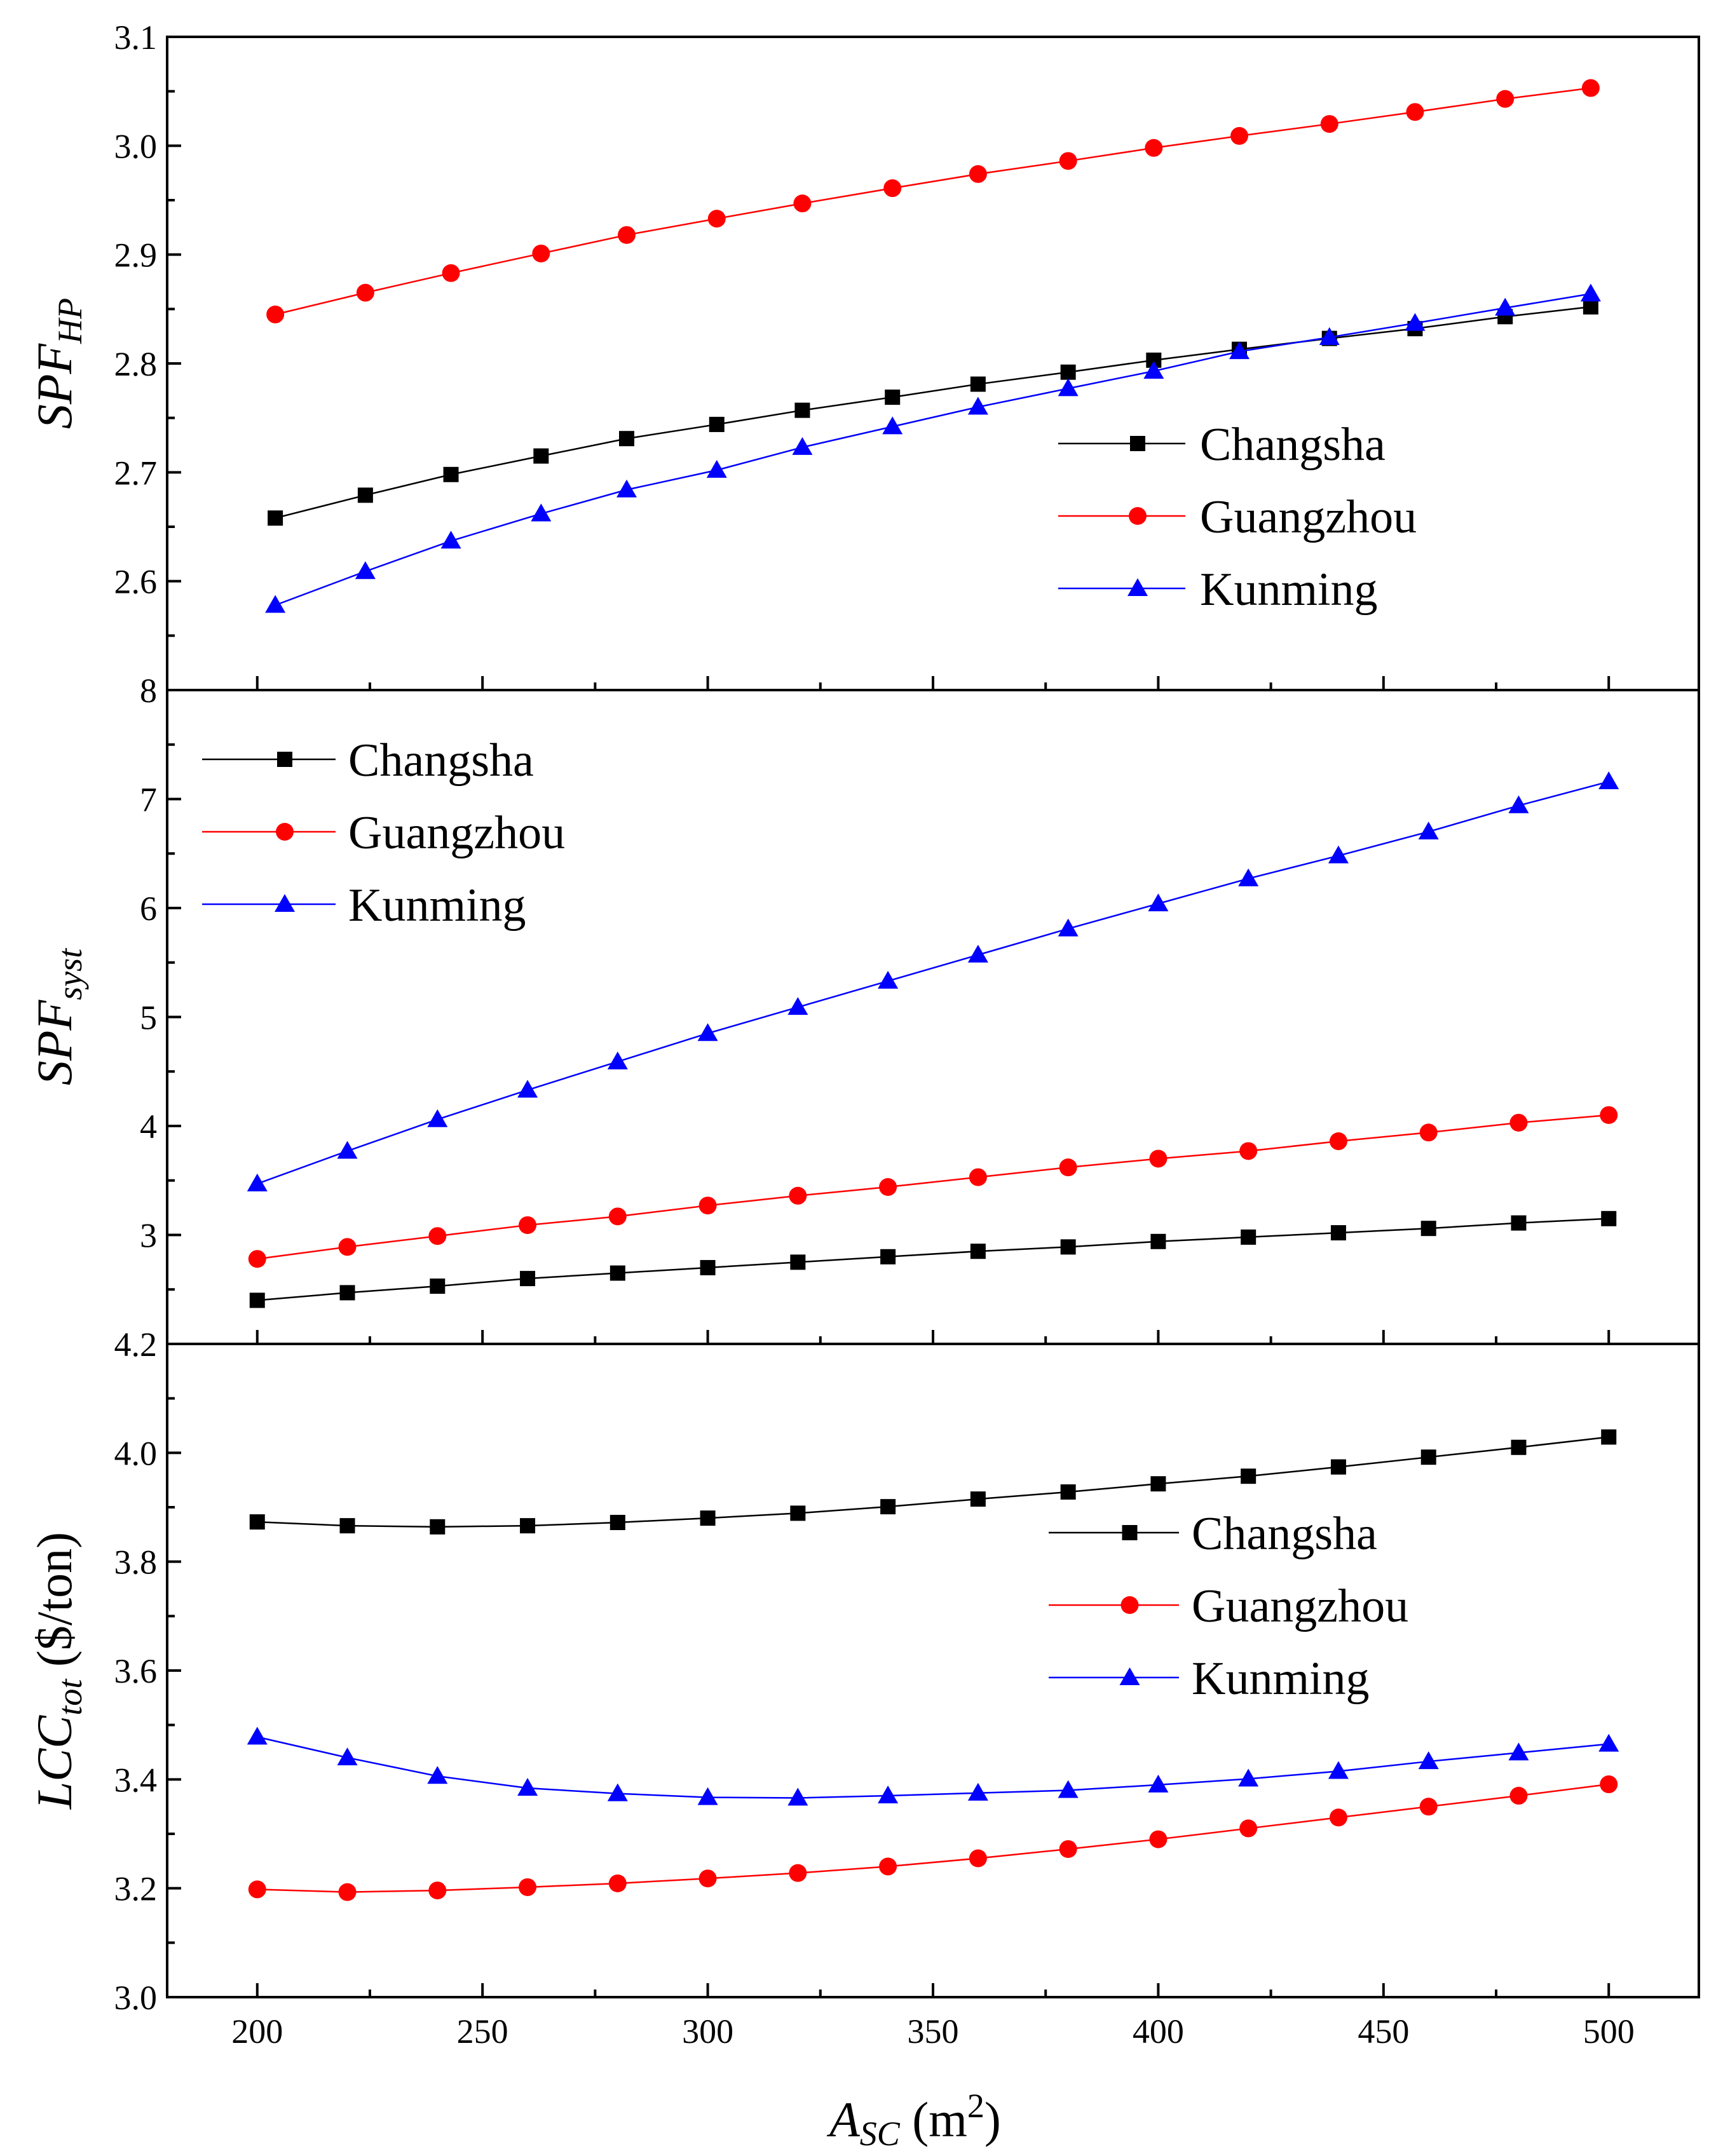  I want to click on series-kunming, so click(933, 448).